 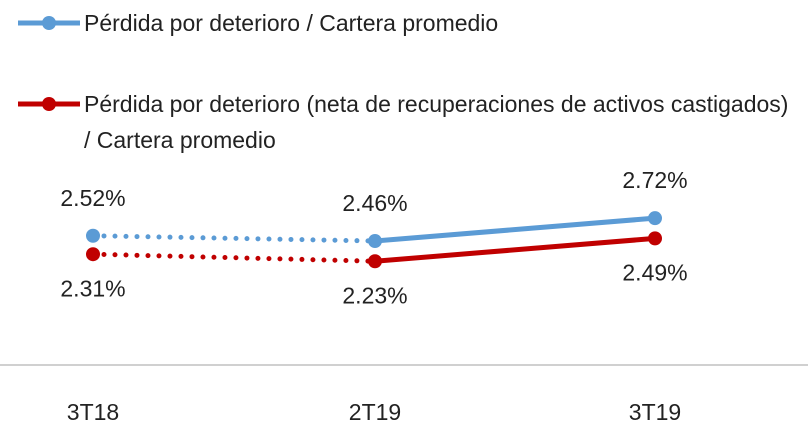 I want to click on legend-label: Pérdida por deterioro / Cartera promedio, so click(x=291, y=23).